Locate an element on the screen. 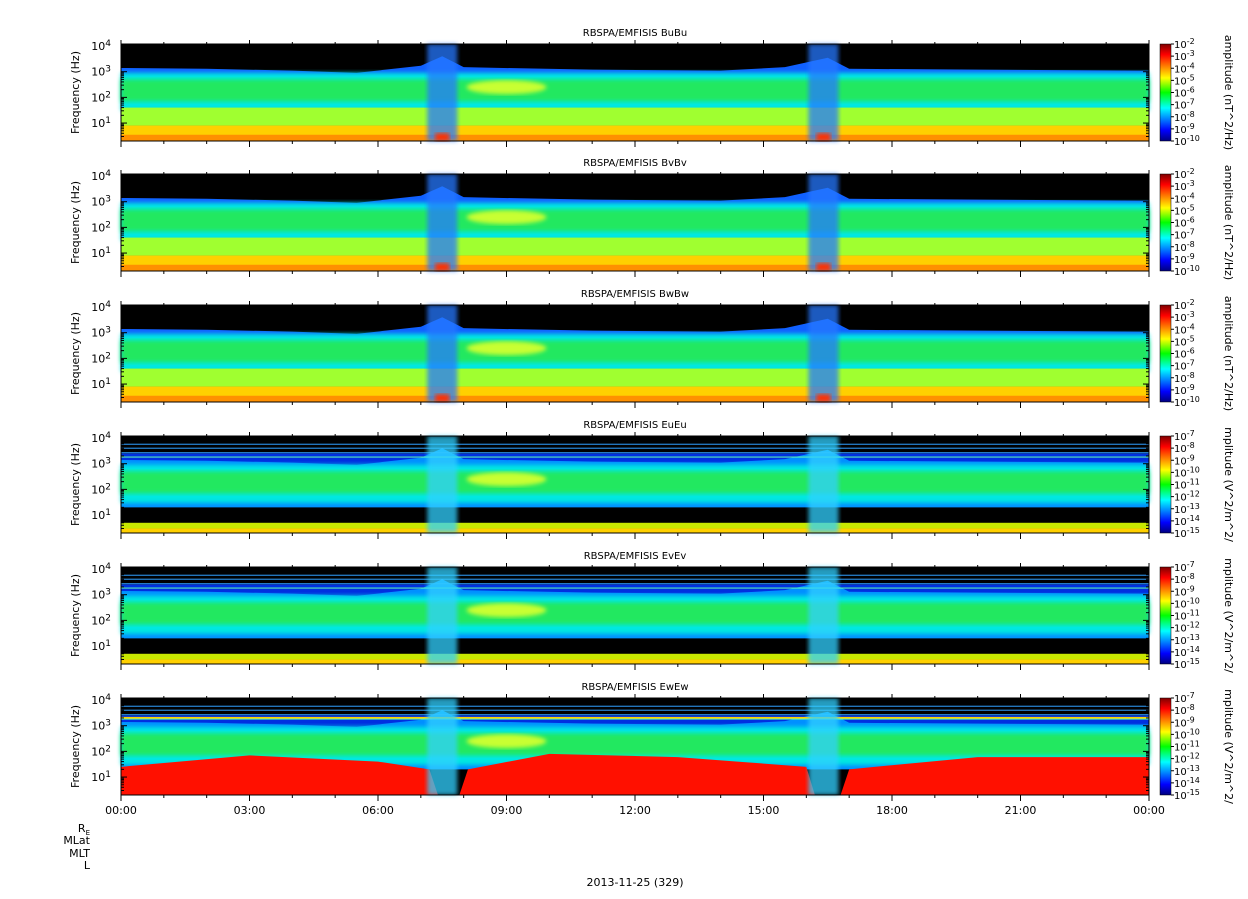  x-tick-label: 00:00 is located at coordinates (1149, 810).